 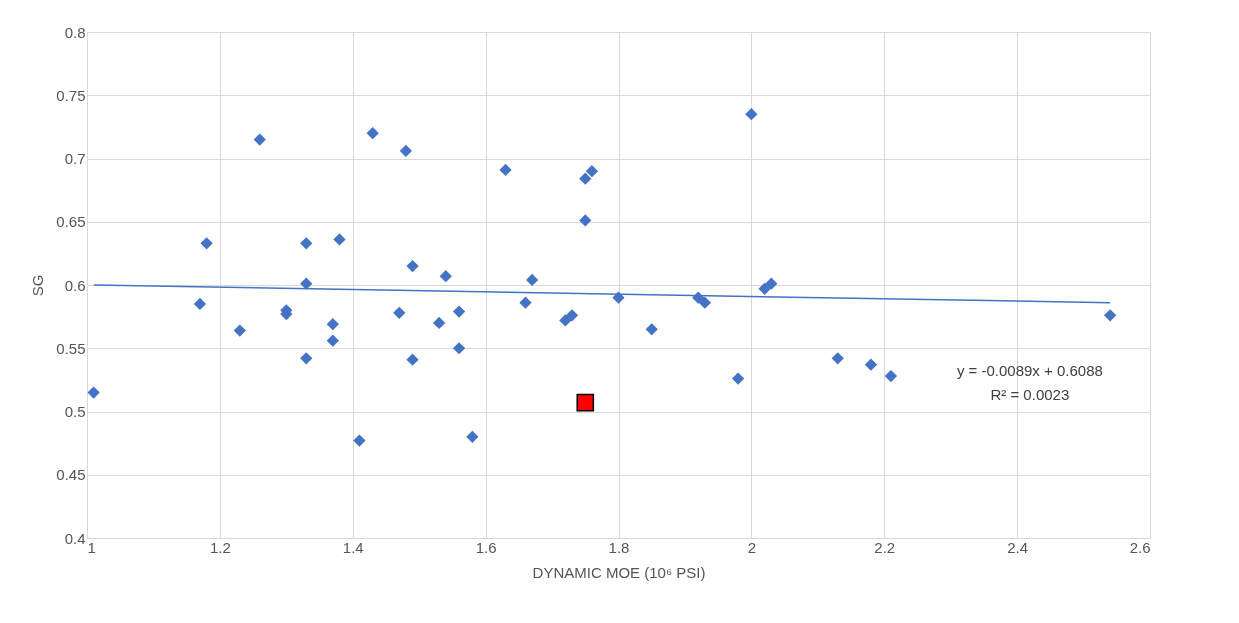 I want to click on y-tick-label: 0.5, so click(x=75, y=411).